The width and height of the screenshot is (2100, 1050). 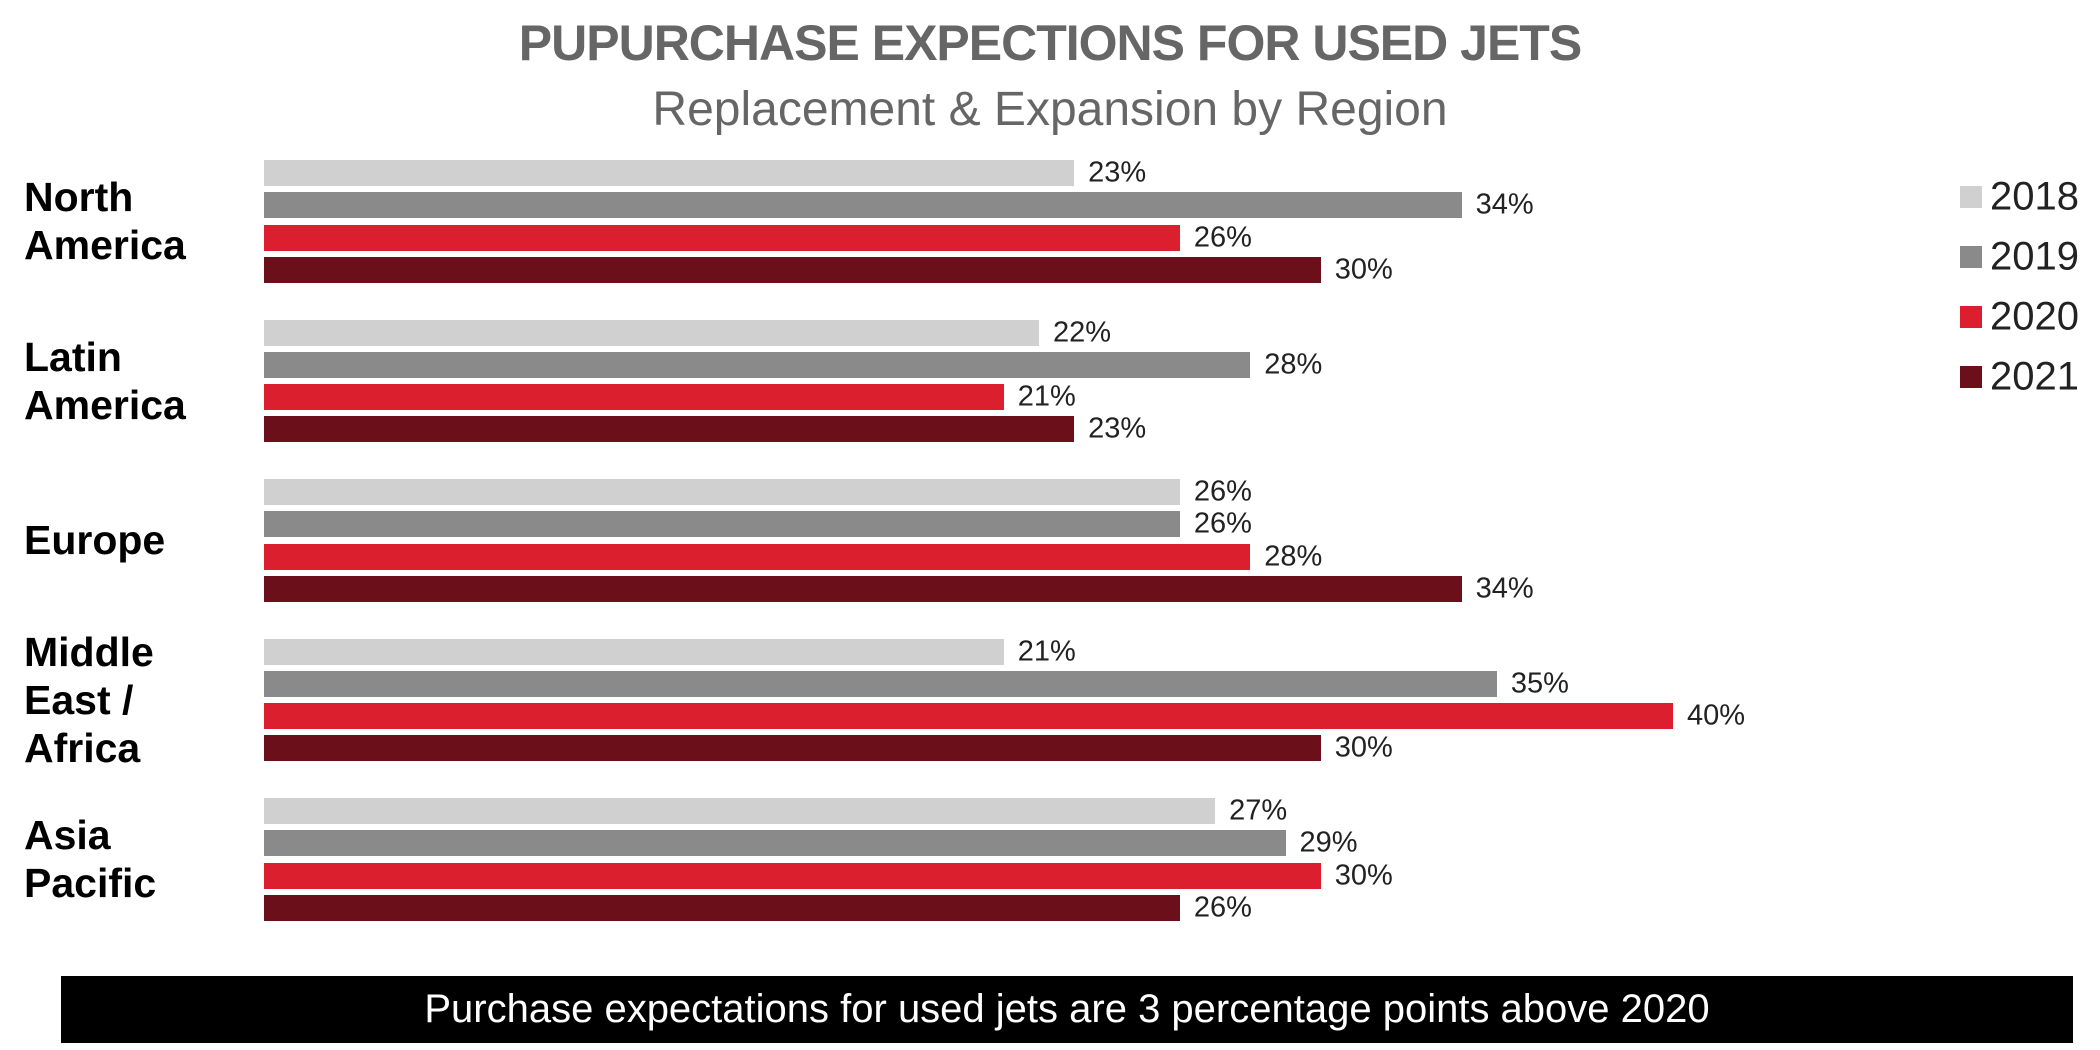 I want to click on category-label: Europe, so click(x=95, y=540).